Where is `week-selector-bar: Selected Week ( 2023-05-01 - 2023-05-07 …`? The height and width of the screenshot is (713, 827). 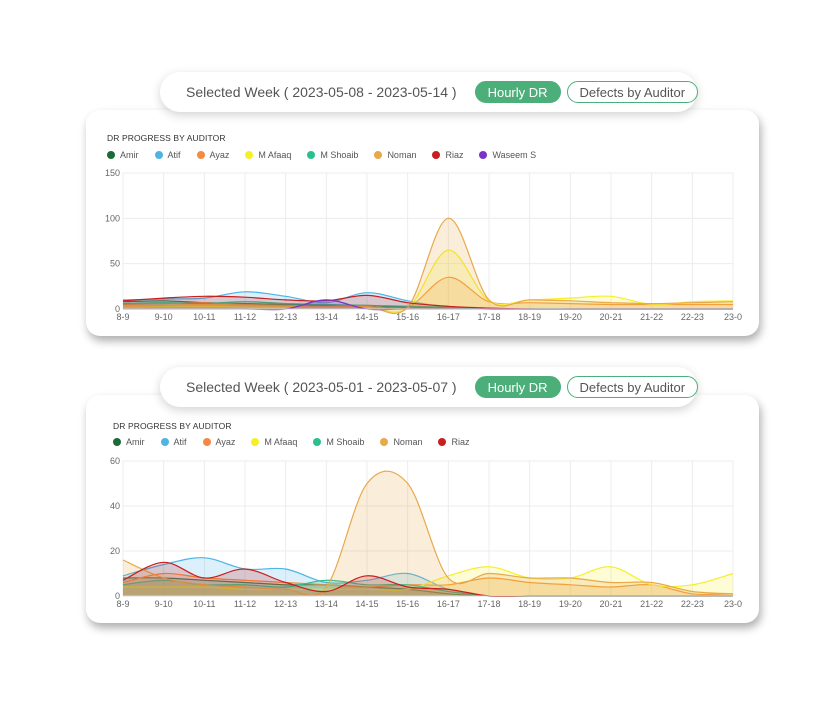
week-selector-bar: Selected Week ( 2023-05-01 - 2023-05-07 … is located at coordinates (429, 387).